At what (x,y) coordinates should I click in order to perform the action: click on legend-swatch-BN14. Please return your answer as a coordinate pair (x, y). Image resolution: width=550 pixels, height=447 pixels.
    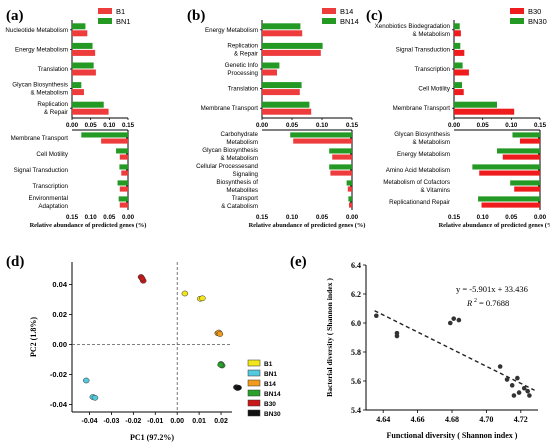
    Looking at the image, I should click on (254, 393).